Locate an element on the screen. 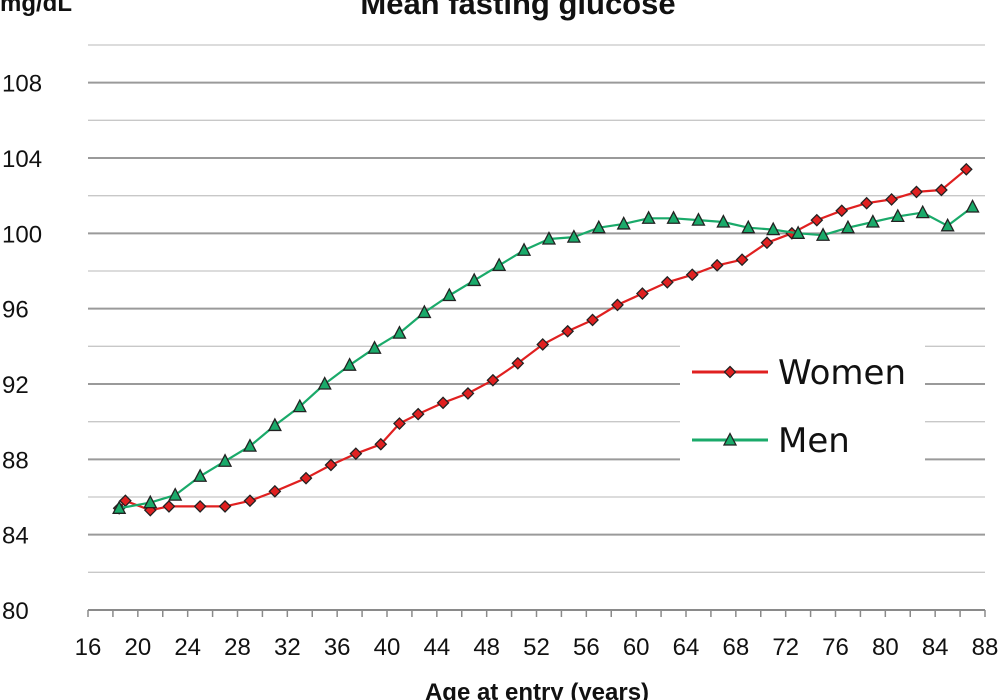 The width and height of the screenshot is (1000, 700). legend-background is located at coordinates (802, 405).